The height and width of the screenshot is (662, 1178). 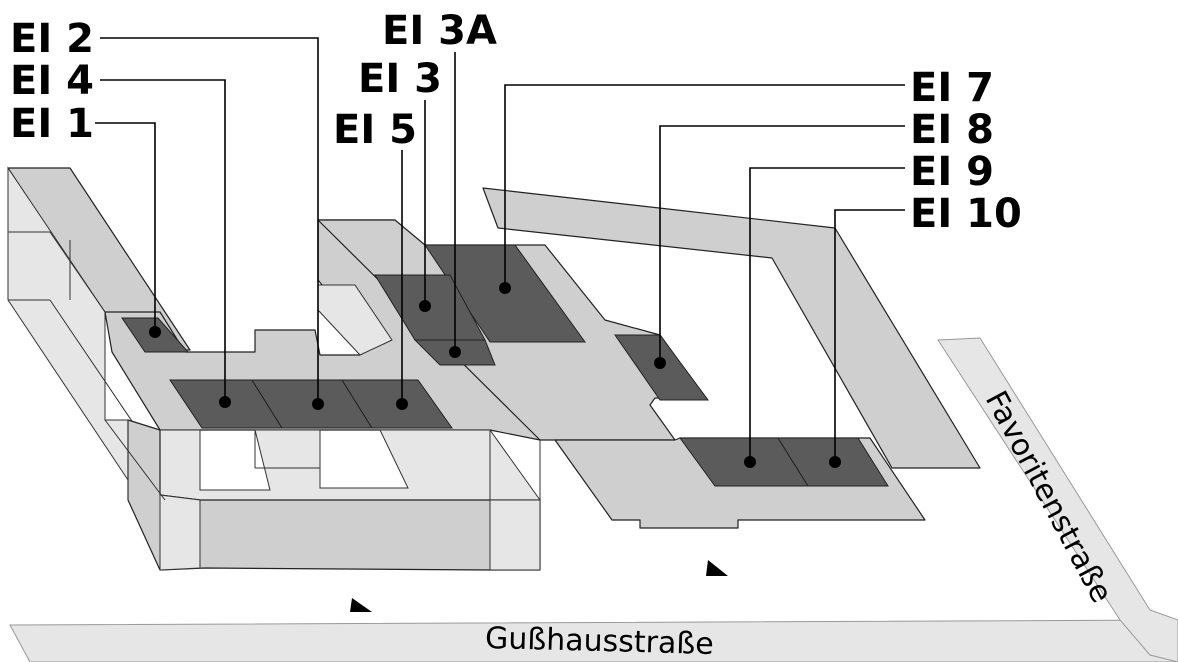 What do you see at coordinates (966, 214) in the screenshot?
I see `label-ei10: EI 10` at bounding box center [966, 214].